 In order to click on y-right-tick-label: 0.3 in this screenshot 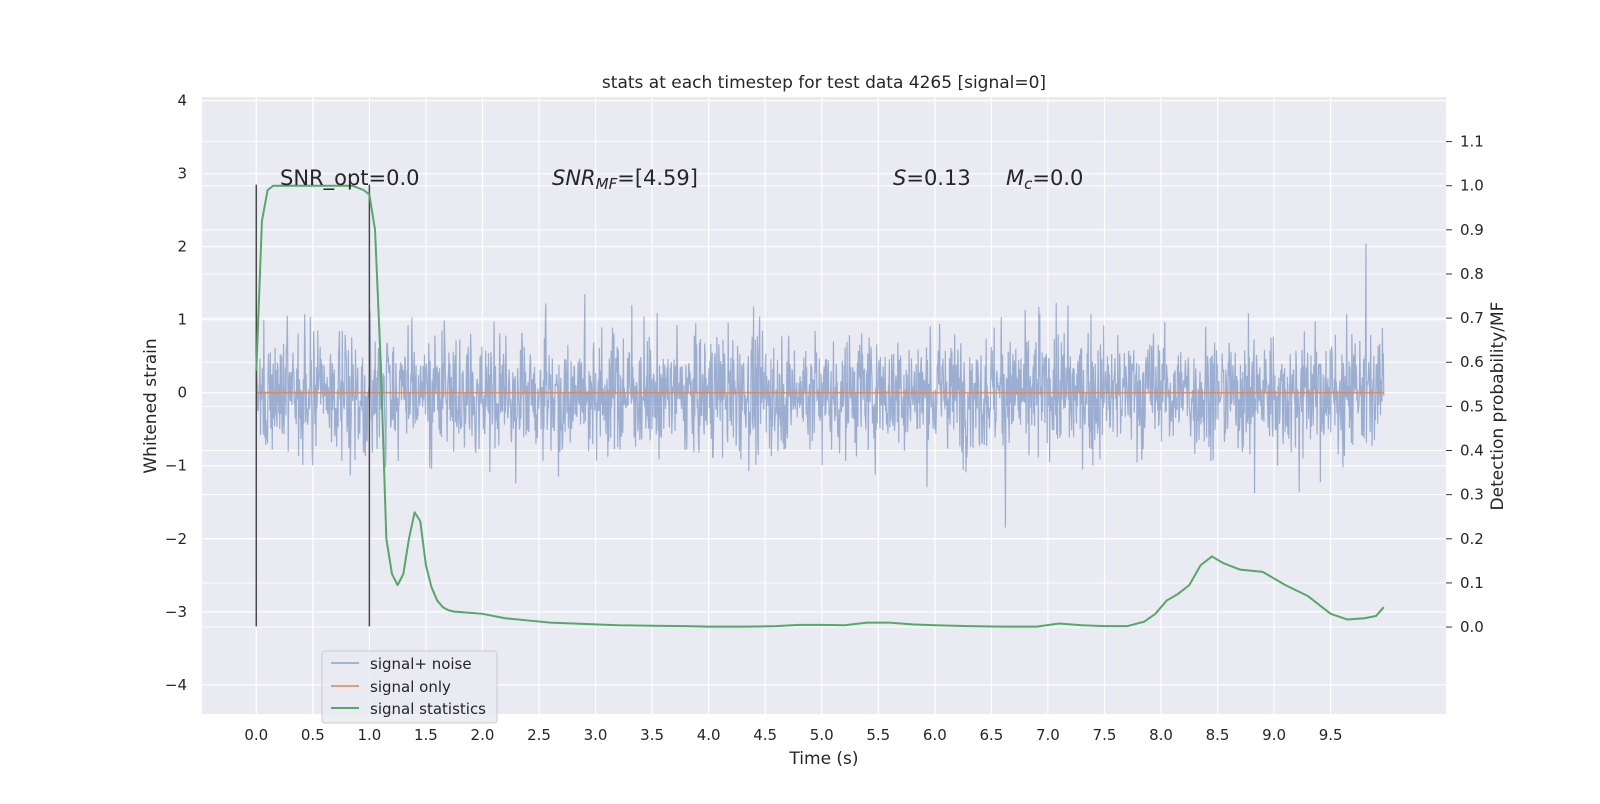, I will do `click(1472, 495)`.